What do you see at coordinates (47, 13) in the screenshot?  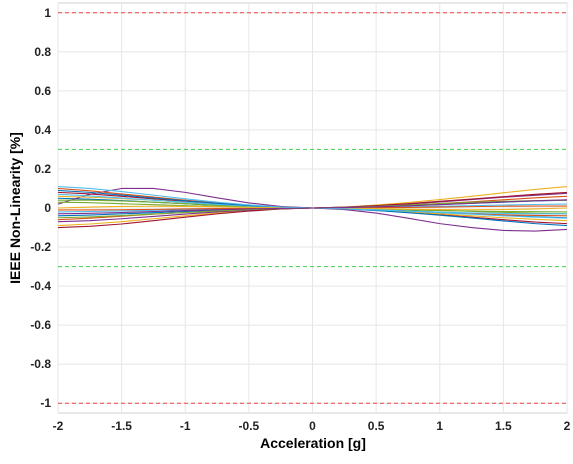 I see `y-tick-label: 1` at bounding box center [47, 13].